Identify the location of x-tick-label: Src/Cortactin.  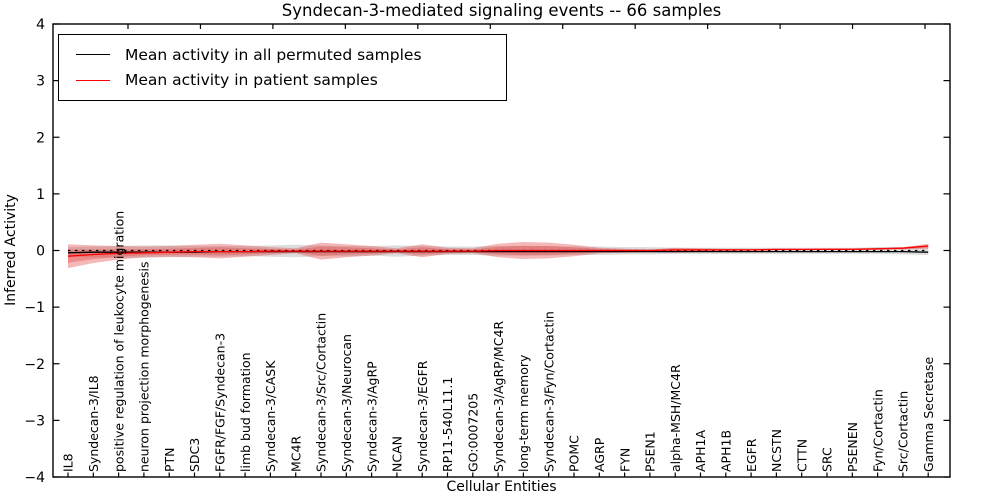
(903, 431).